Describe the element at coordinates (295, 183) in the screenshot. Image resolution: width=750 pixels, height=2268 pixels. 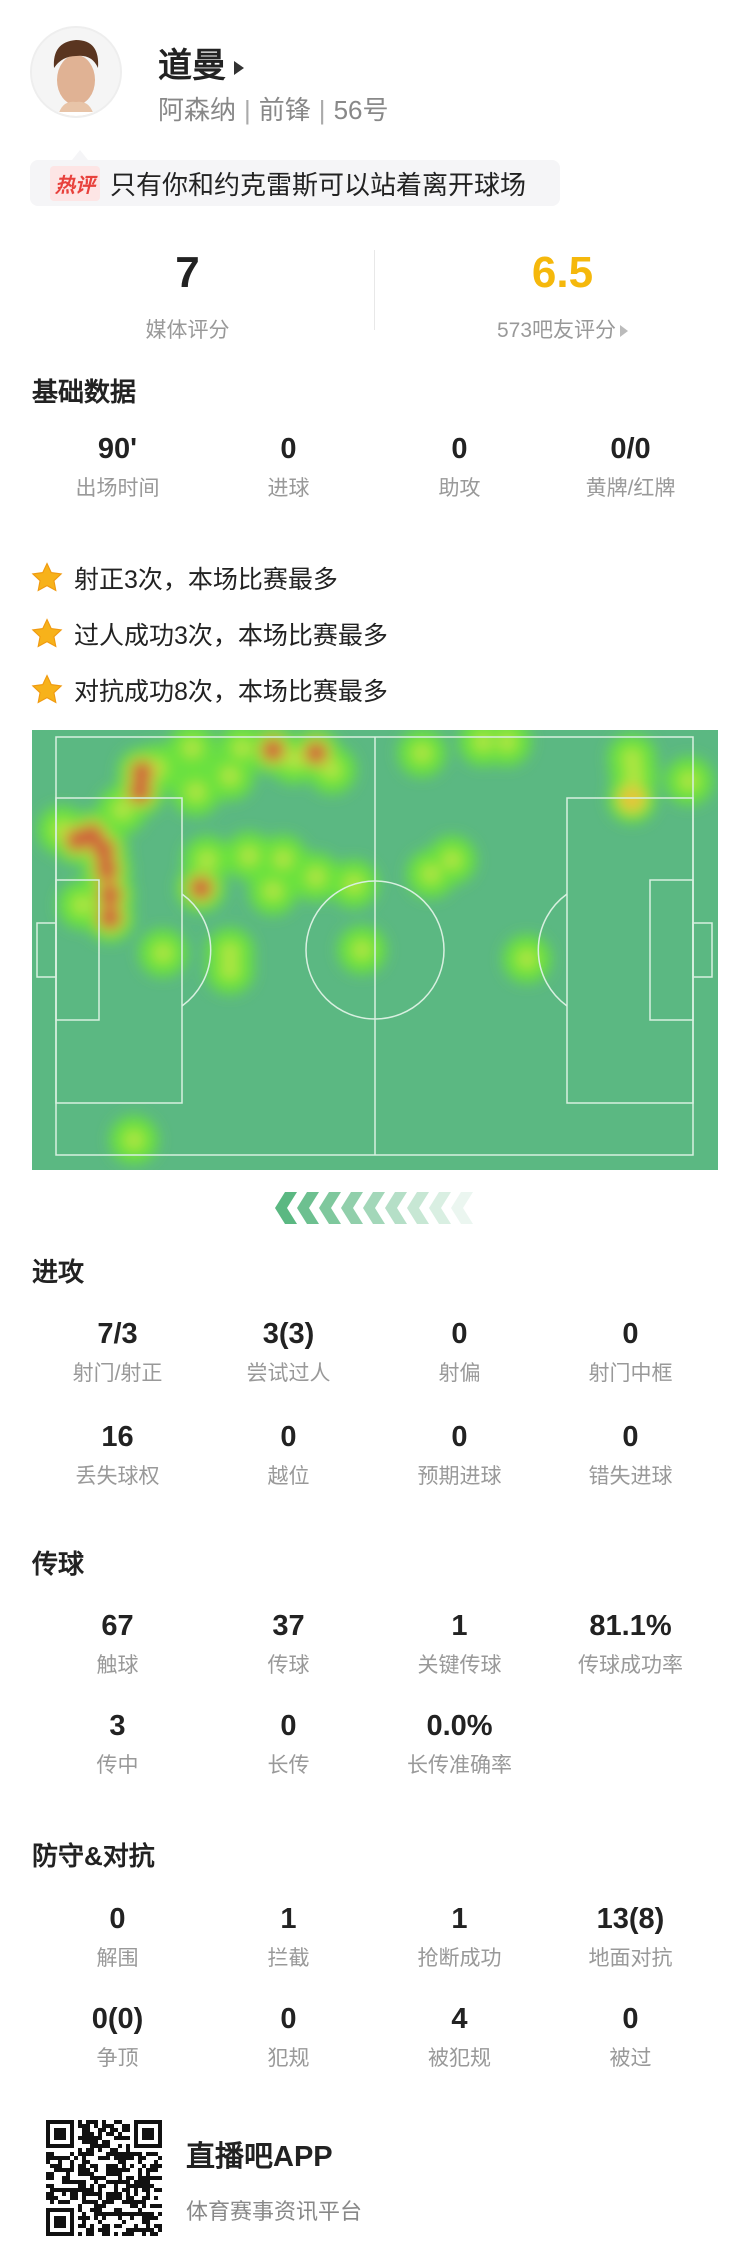
I see `hot-comment: 热评 只有你和约克雷斯可以站着离开球场` at that location.